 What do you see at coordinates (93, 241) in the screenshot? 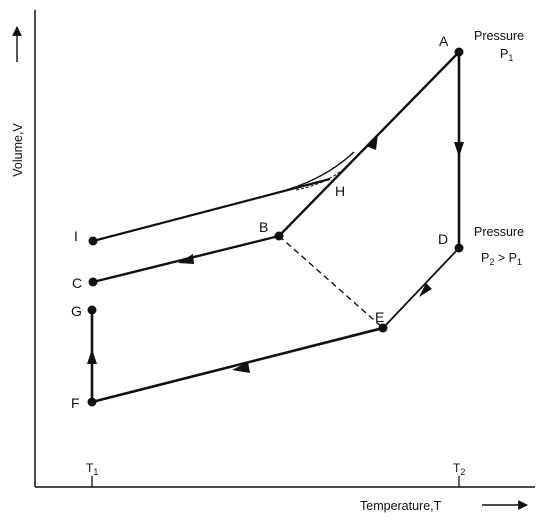
I see `point-i` at bounding box center [93, 241].